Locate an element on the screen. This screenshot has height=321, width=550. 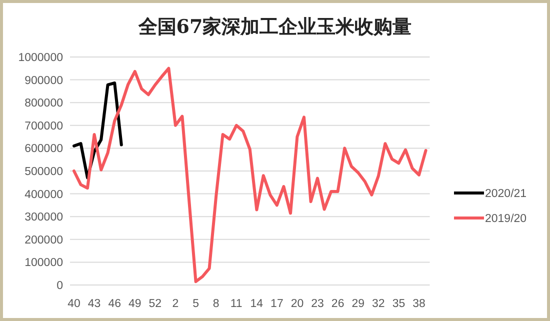
y-tick-label: 300000 is located at coordinates (43, 218).